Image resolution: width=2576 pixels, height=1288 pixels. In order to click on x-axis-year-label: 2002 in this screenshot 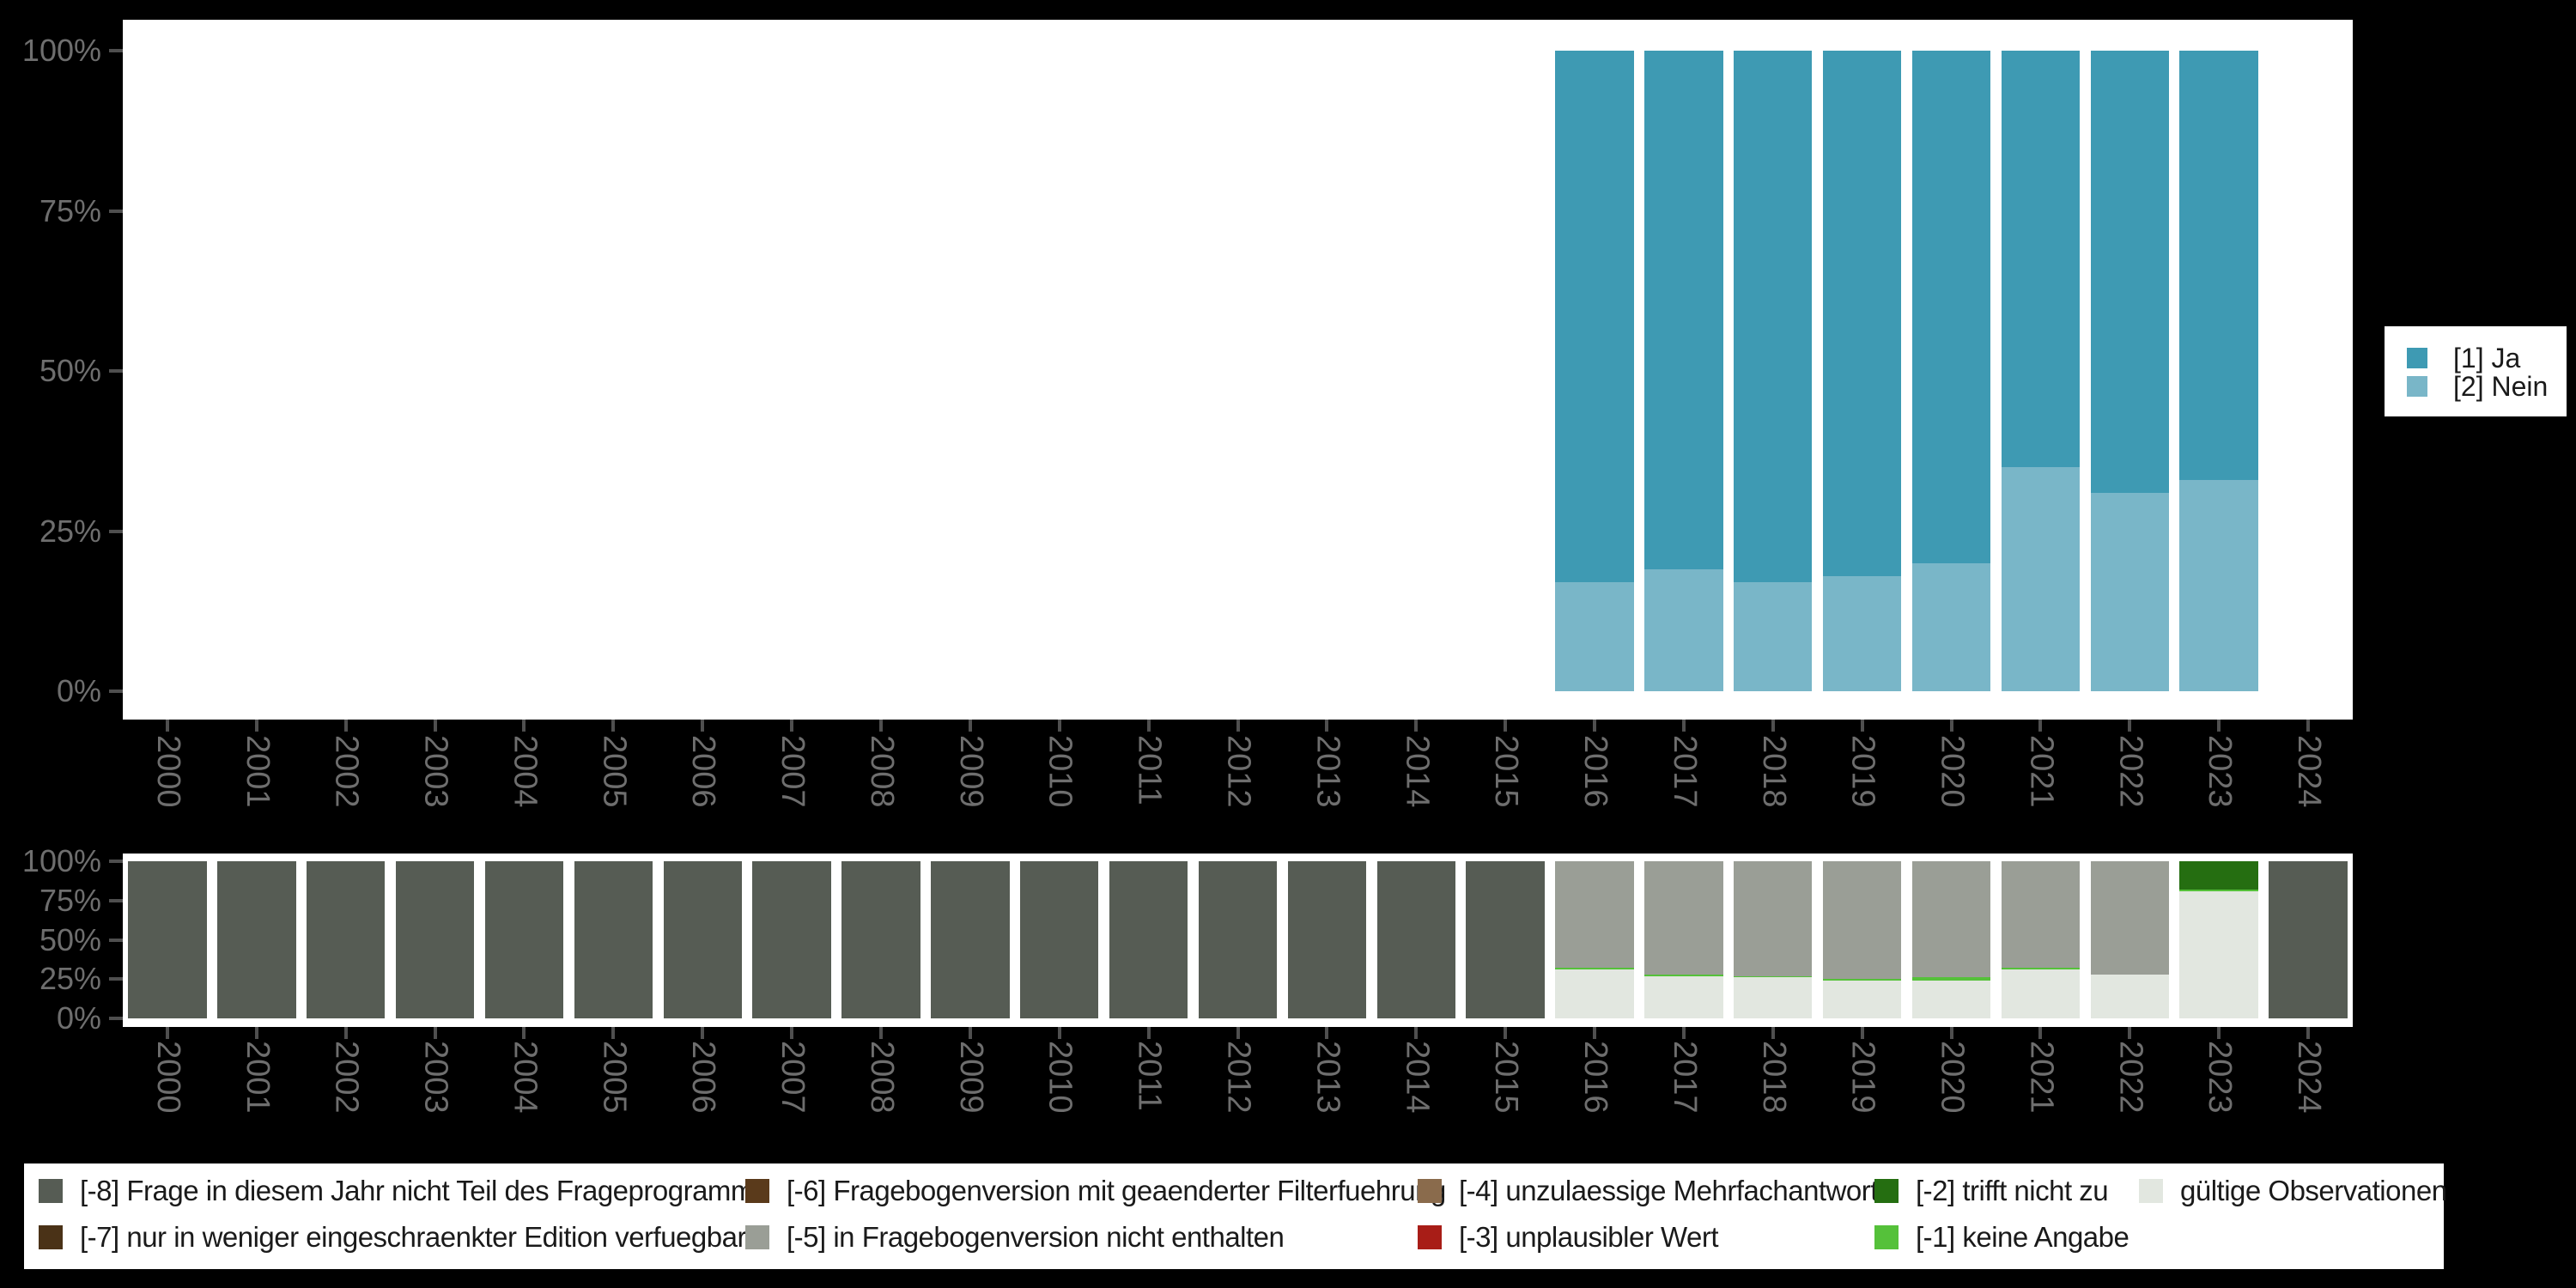, I will do `click(346, 1078)`.